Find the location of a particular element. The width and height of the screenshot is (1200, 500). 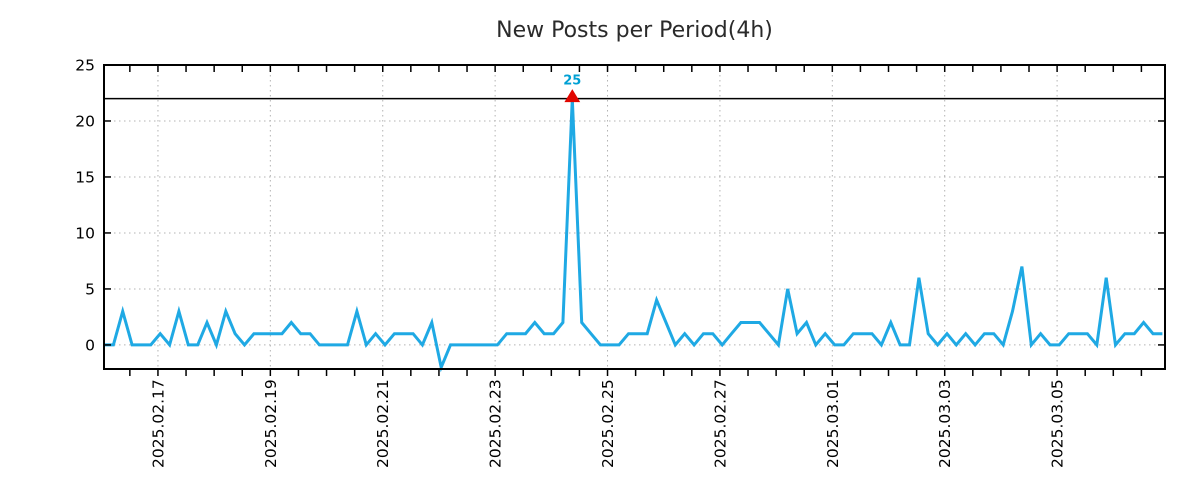

y-tick-label: 25 is located at coordinates (85, 66).